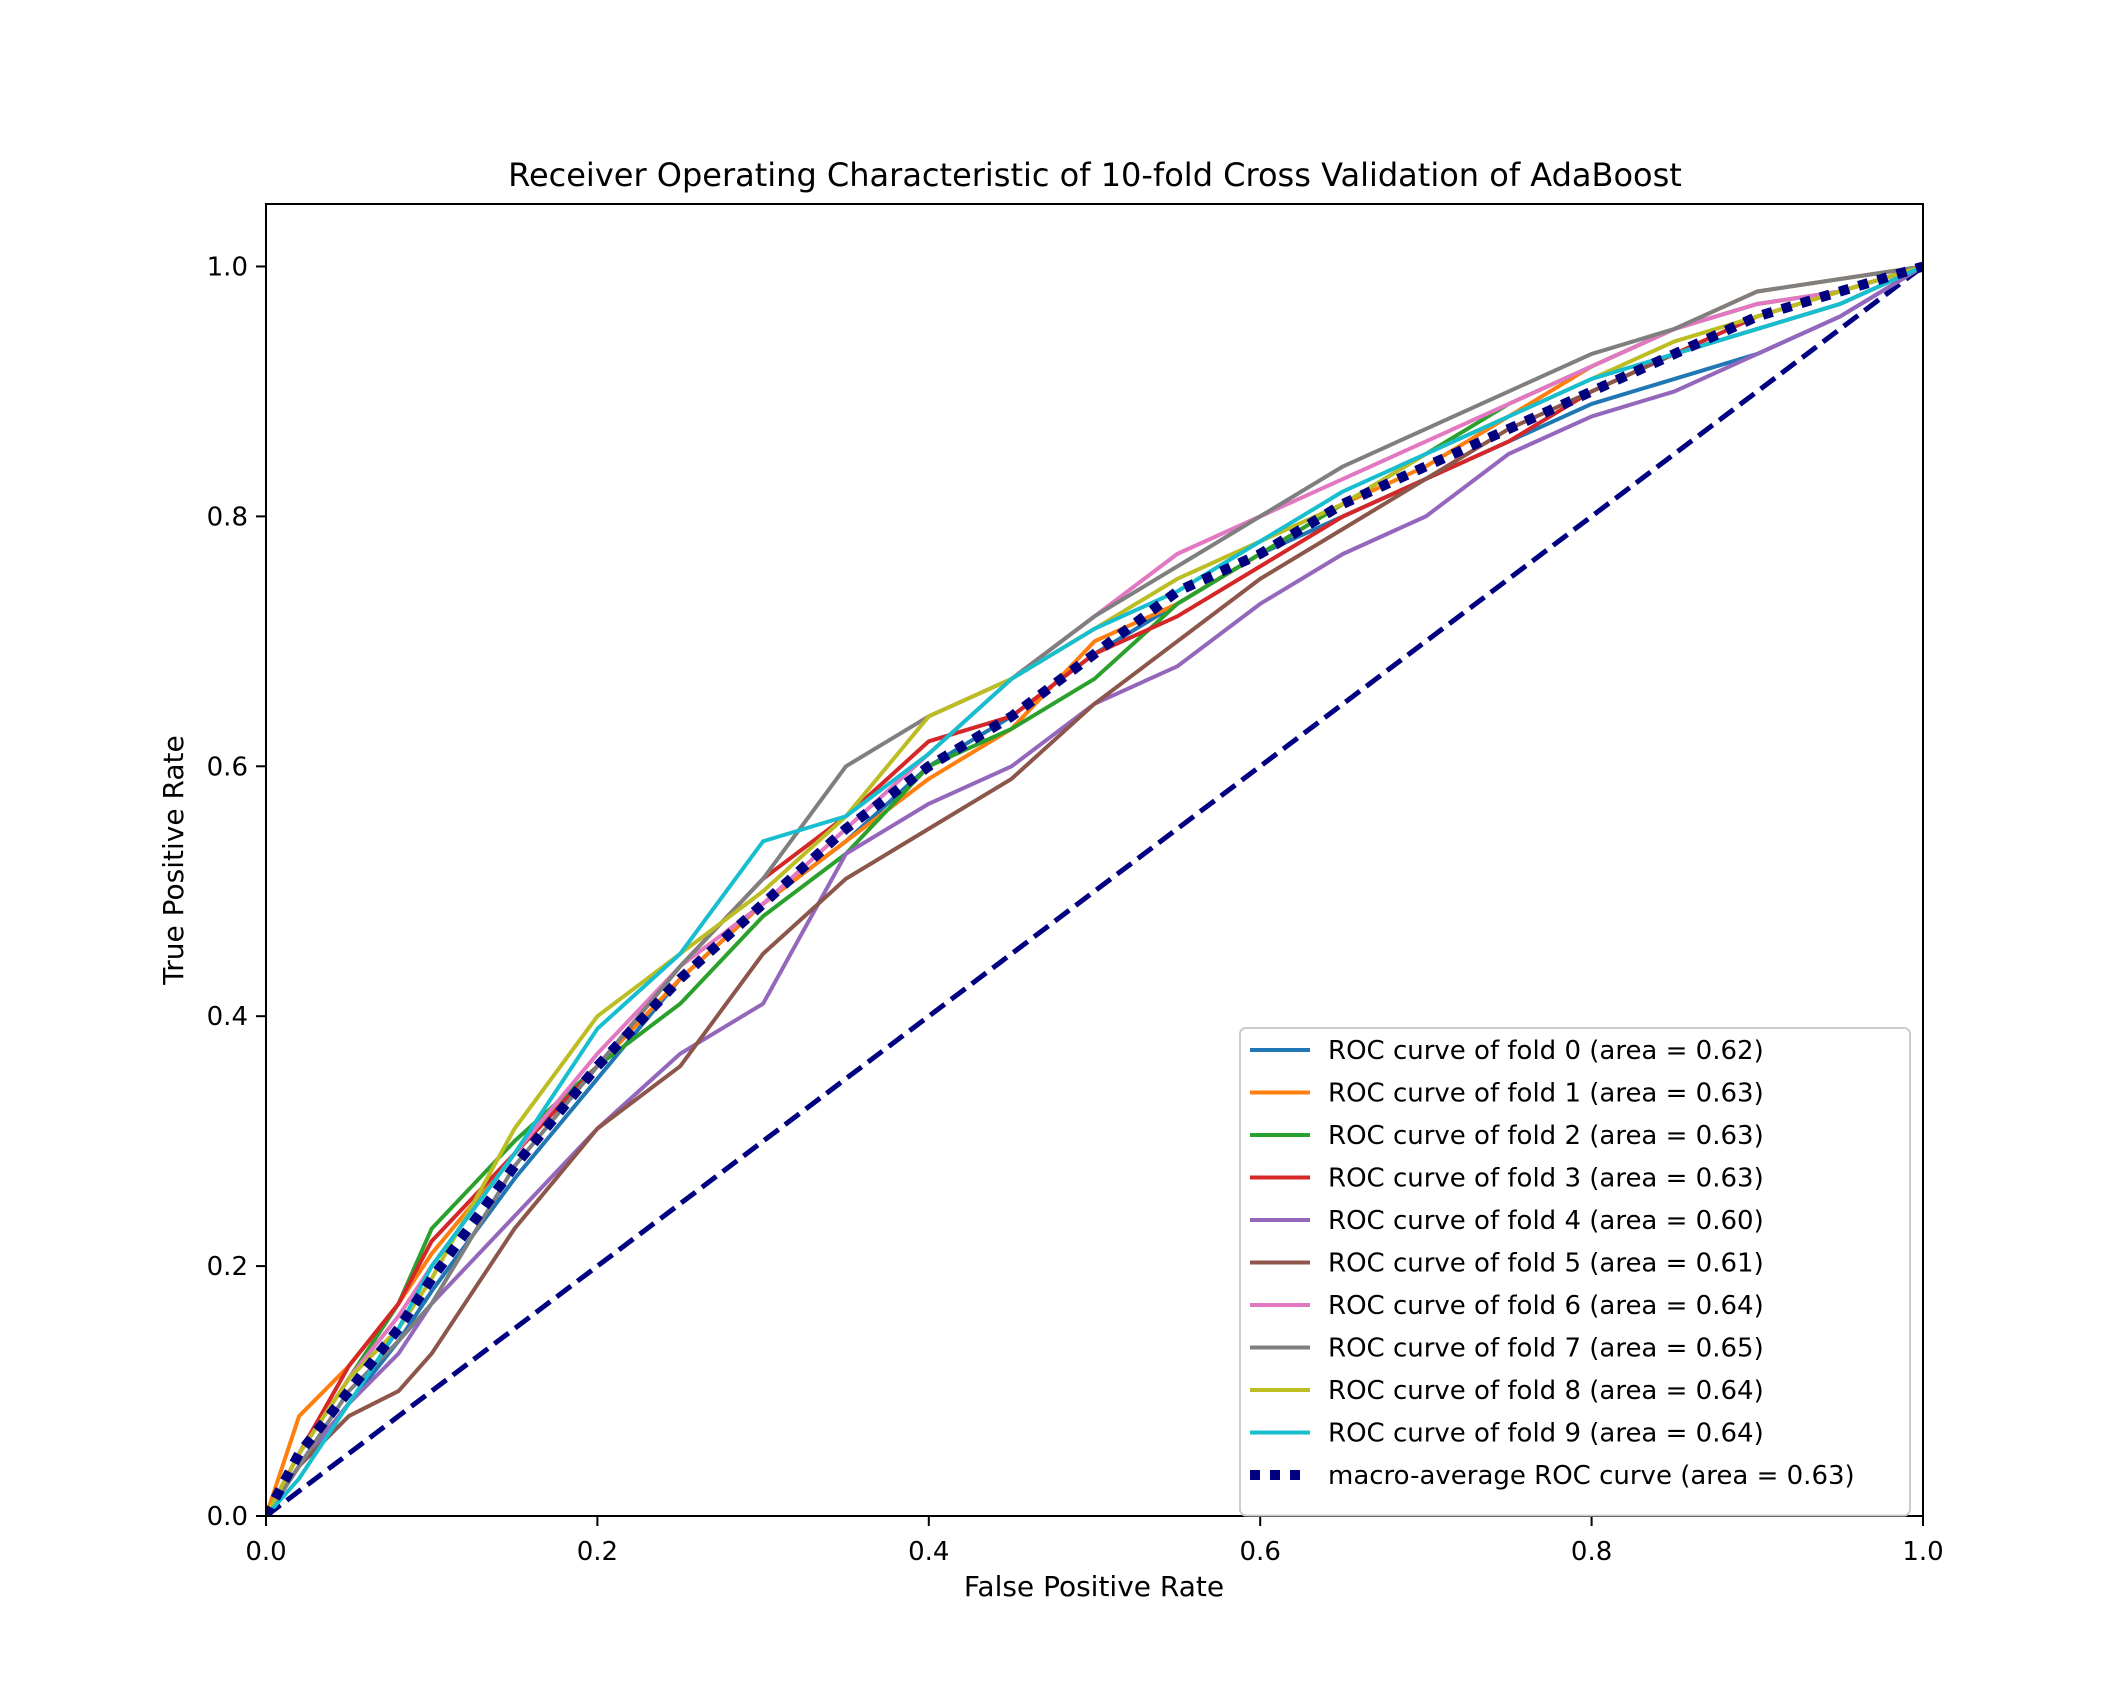  Describe the element at coordinates (1922, 1552) in the screenshot. I see `x-tick-label: 1.0` at that location.